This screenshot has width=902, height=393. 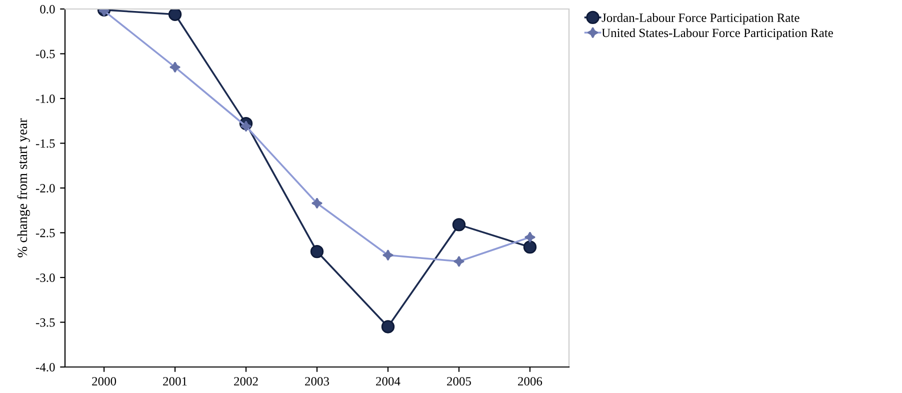 I want to click on y-tick-label: -0.5, so click(x=45, y=54).